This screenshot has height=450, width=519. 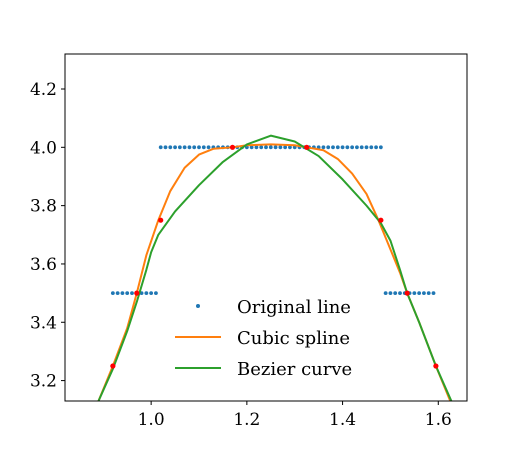 What do you see at coordinates (293, 338) in the screenshot?
I see `legend-label-cubic-spline: Cubic spline` at bounding box center [293, 338].